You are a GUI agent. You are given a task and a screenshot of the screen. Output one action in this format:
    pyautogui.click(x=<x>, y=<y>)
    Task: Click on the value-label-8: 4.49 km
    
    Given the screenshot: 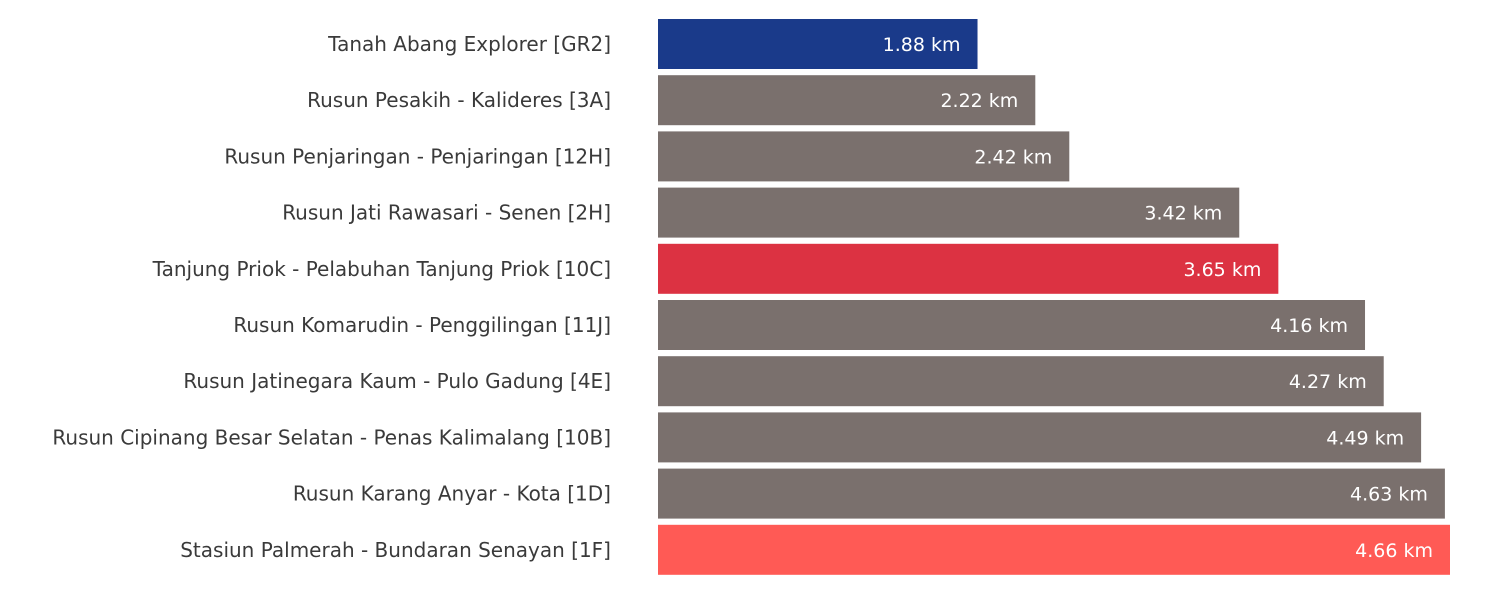 What is the action you would take?
    pyautogui.click(x=1365, y=438)
    